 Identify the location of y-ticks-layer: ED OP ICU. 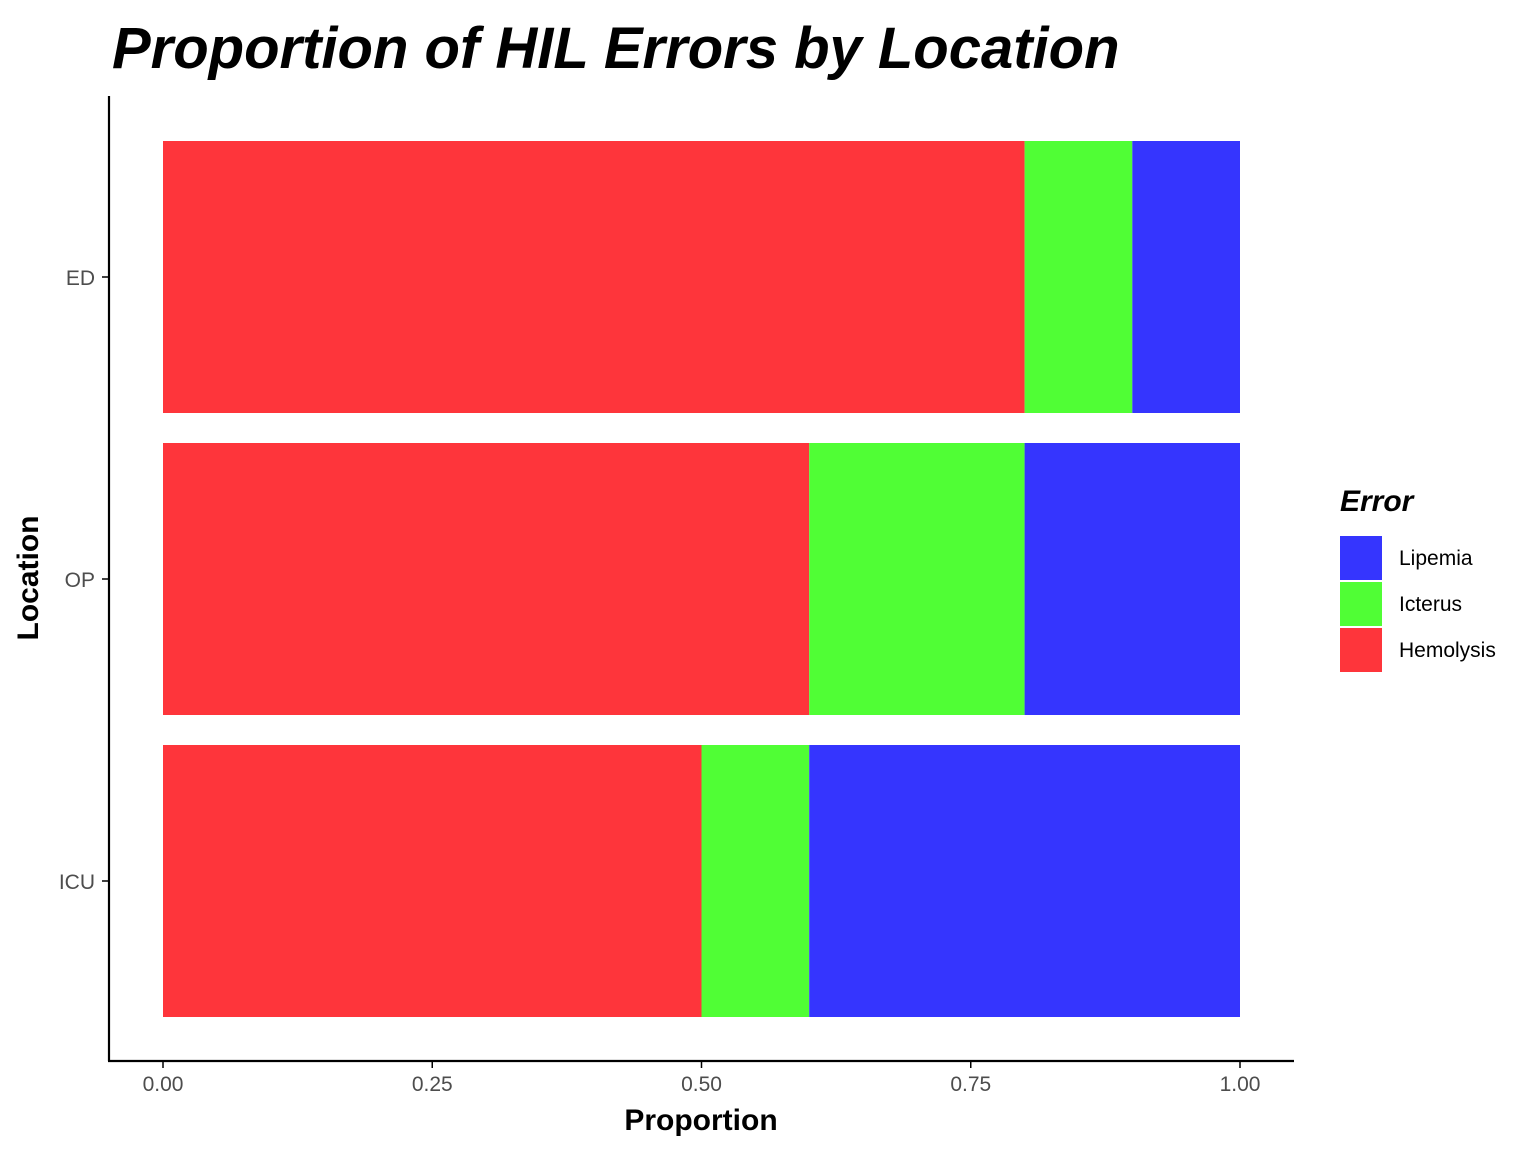
(84, 580).